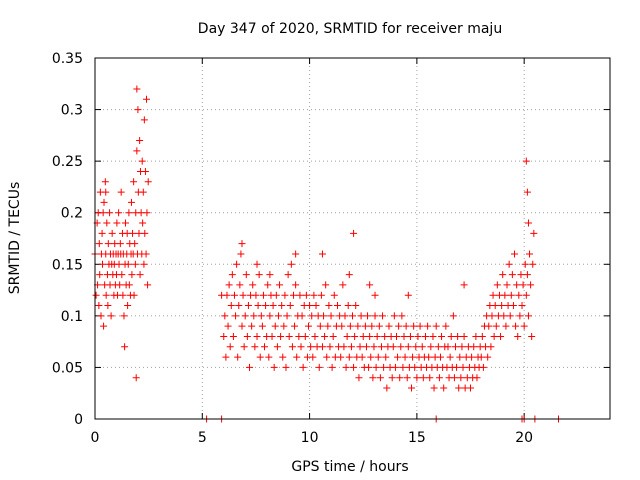 This screenshot has height=480, width=640. Describe the element at coordinates (15, 238) in the screenshot. I see `y-axis-label: SRMTID / TECUs` at that location.